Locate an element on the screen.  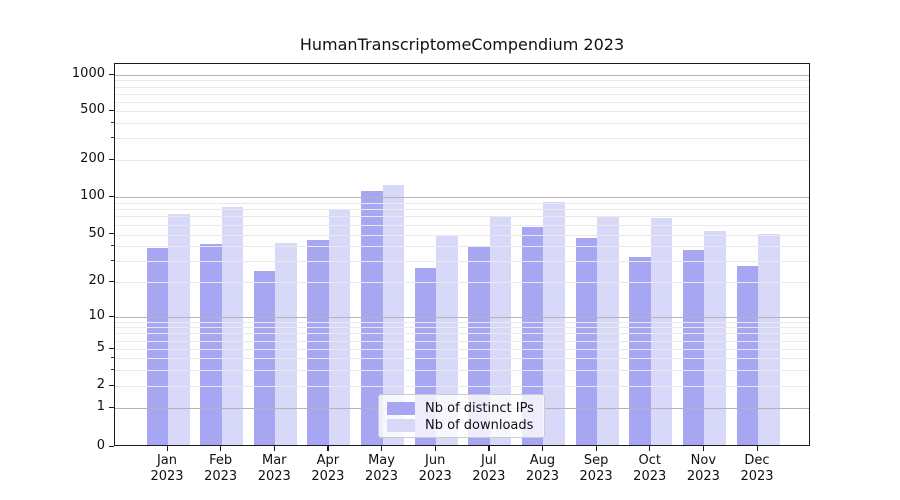
bar-nb-of-distinct-ips-jan is located at coordinates (157, 346).